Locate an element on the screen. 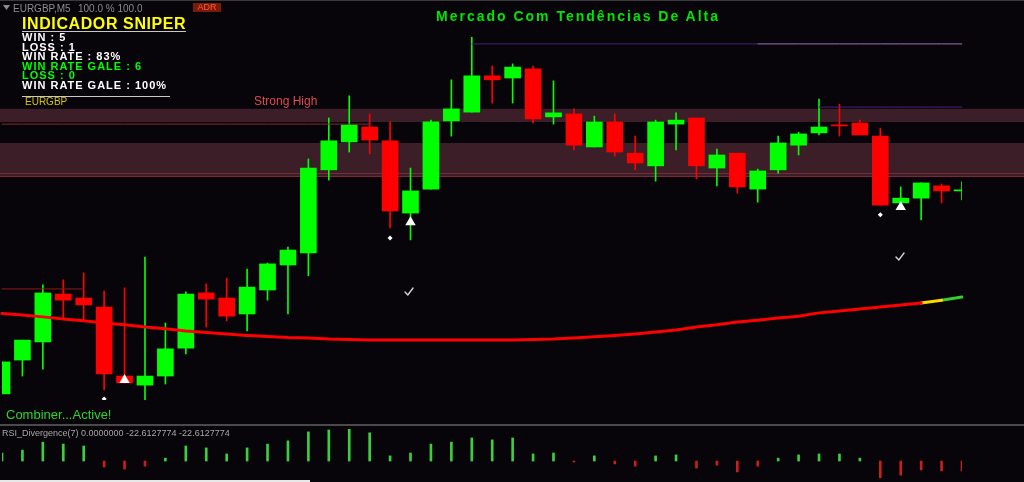 The image size is (1024, 482). candlestick is located at coordinates (288, 280).